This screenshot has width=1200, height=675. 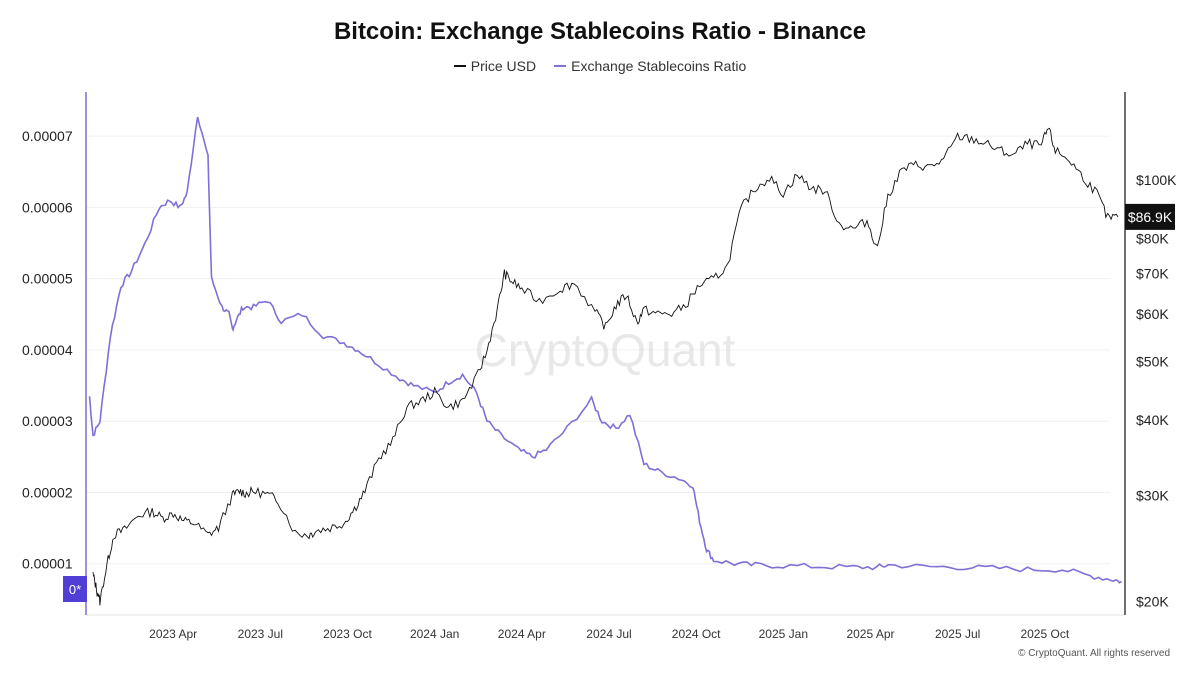 What do you see at coordinates (173, 634) in the screenshot?
I see `x-tick-label: 2023 Apr` at bounding box center [173, 634].